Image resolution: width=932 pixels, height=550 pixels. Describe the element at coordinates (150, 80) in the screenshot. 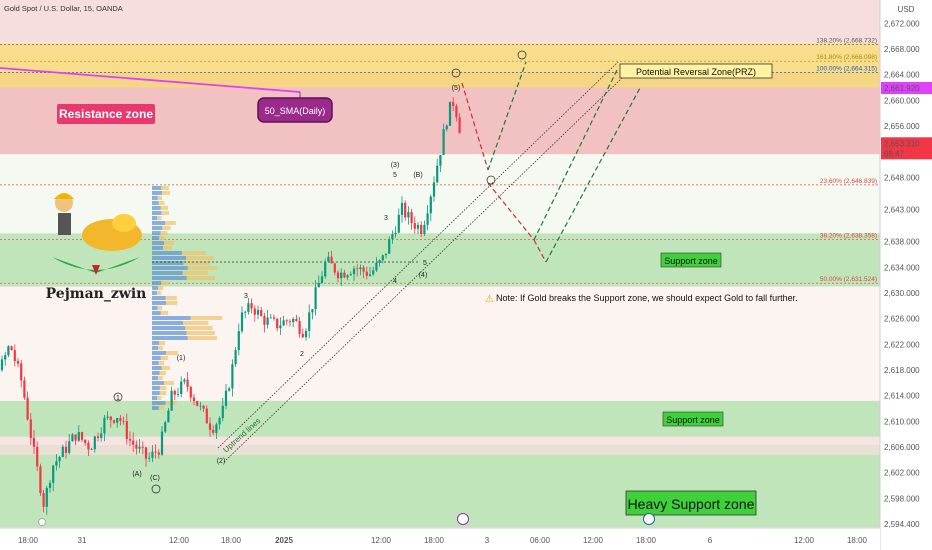

I see `sma-line` at that location.